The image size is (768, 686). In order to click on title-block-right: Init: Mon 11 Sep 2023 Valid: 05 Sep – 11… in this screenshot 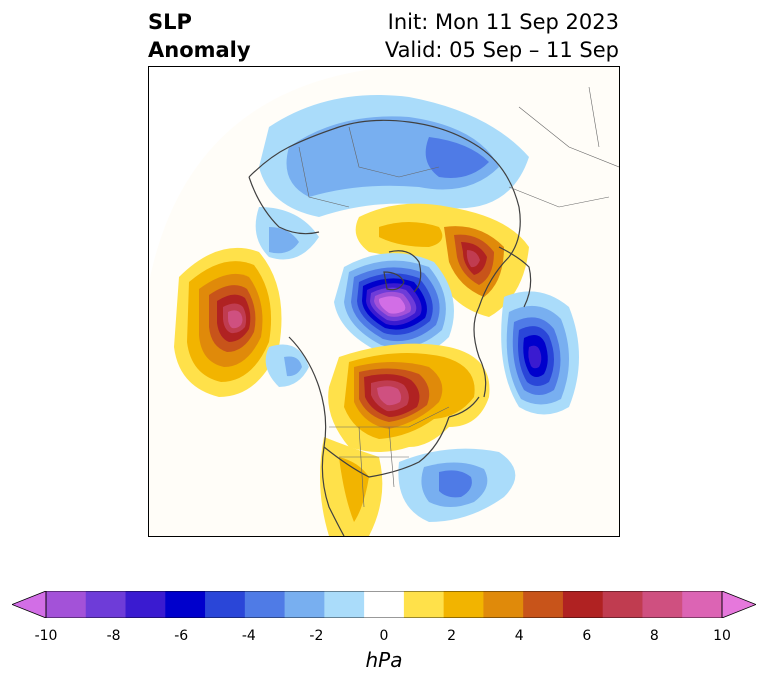, I will do `click(502, 36)`.